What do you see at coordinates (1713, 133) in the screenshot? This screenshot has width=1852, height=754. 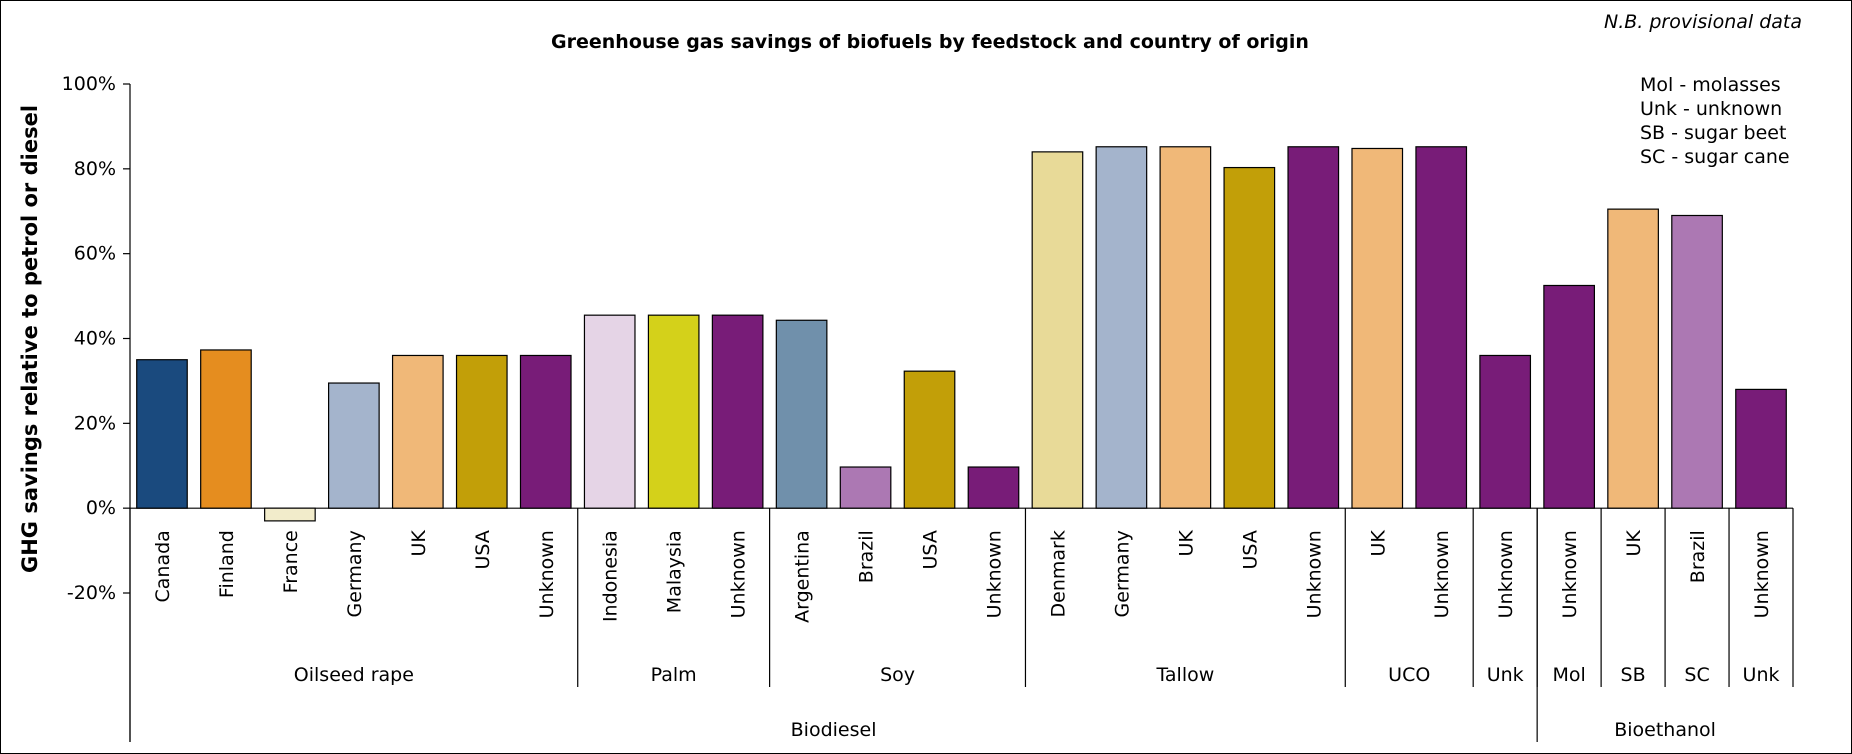 I see `legend-note: SB - sugar beet` at bounding box center [1713, 133].